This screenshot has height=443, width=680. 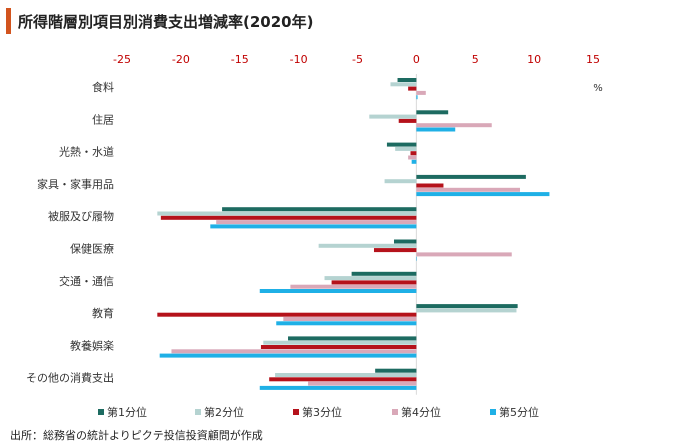 What do you see at coordinates (421, 412) in the screenshot?
I see `legend-label: 第4分位` at bounding box center [421, 412].